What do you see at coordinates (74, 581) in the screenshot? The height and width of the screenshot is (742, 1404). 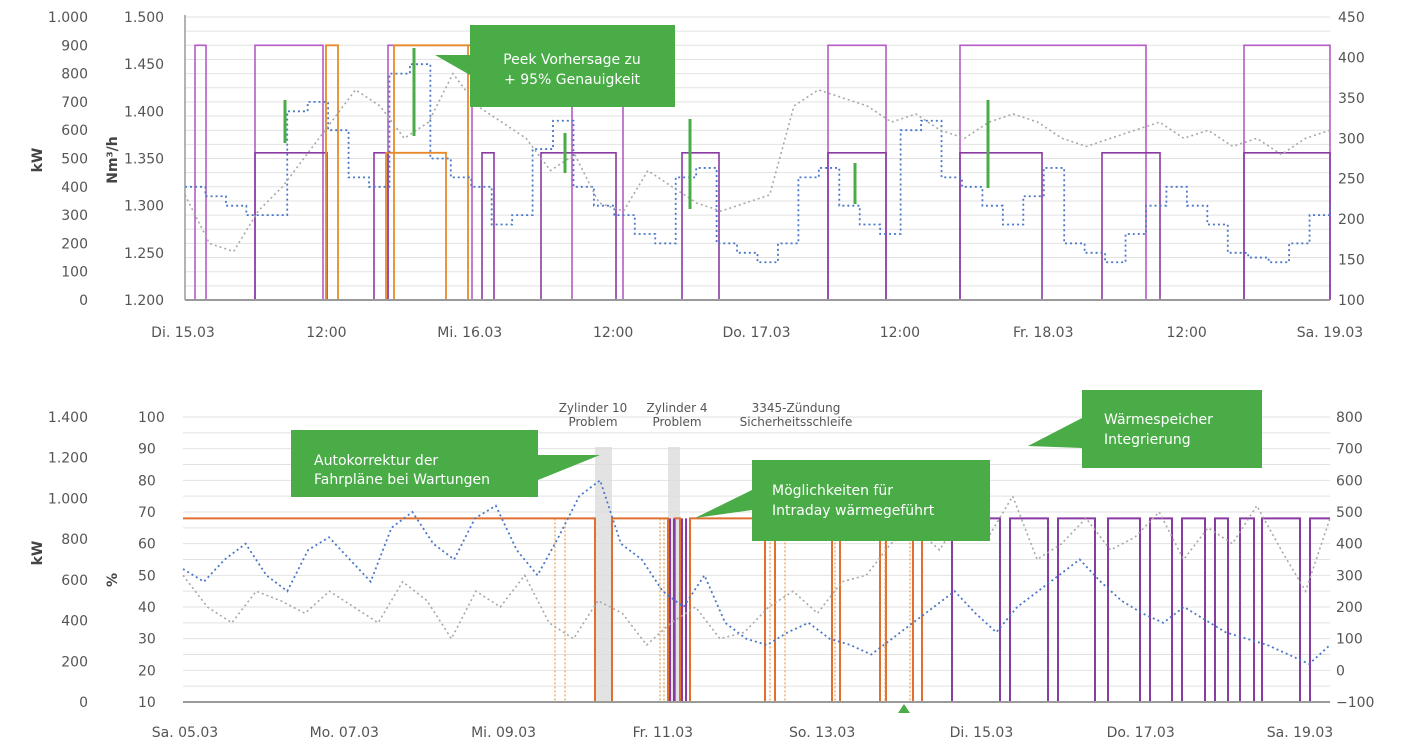 I see `bottom-y-tick-left: 600` at bounding box center [74, 581].